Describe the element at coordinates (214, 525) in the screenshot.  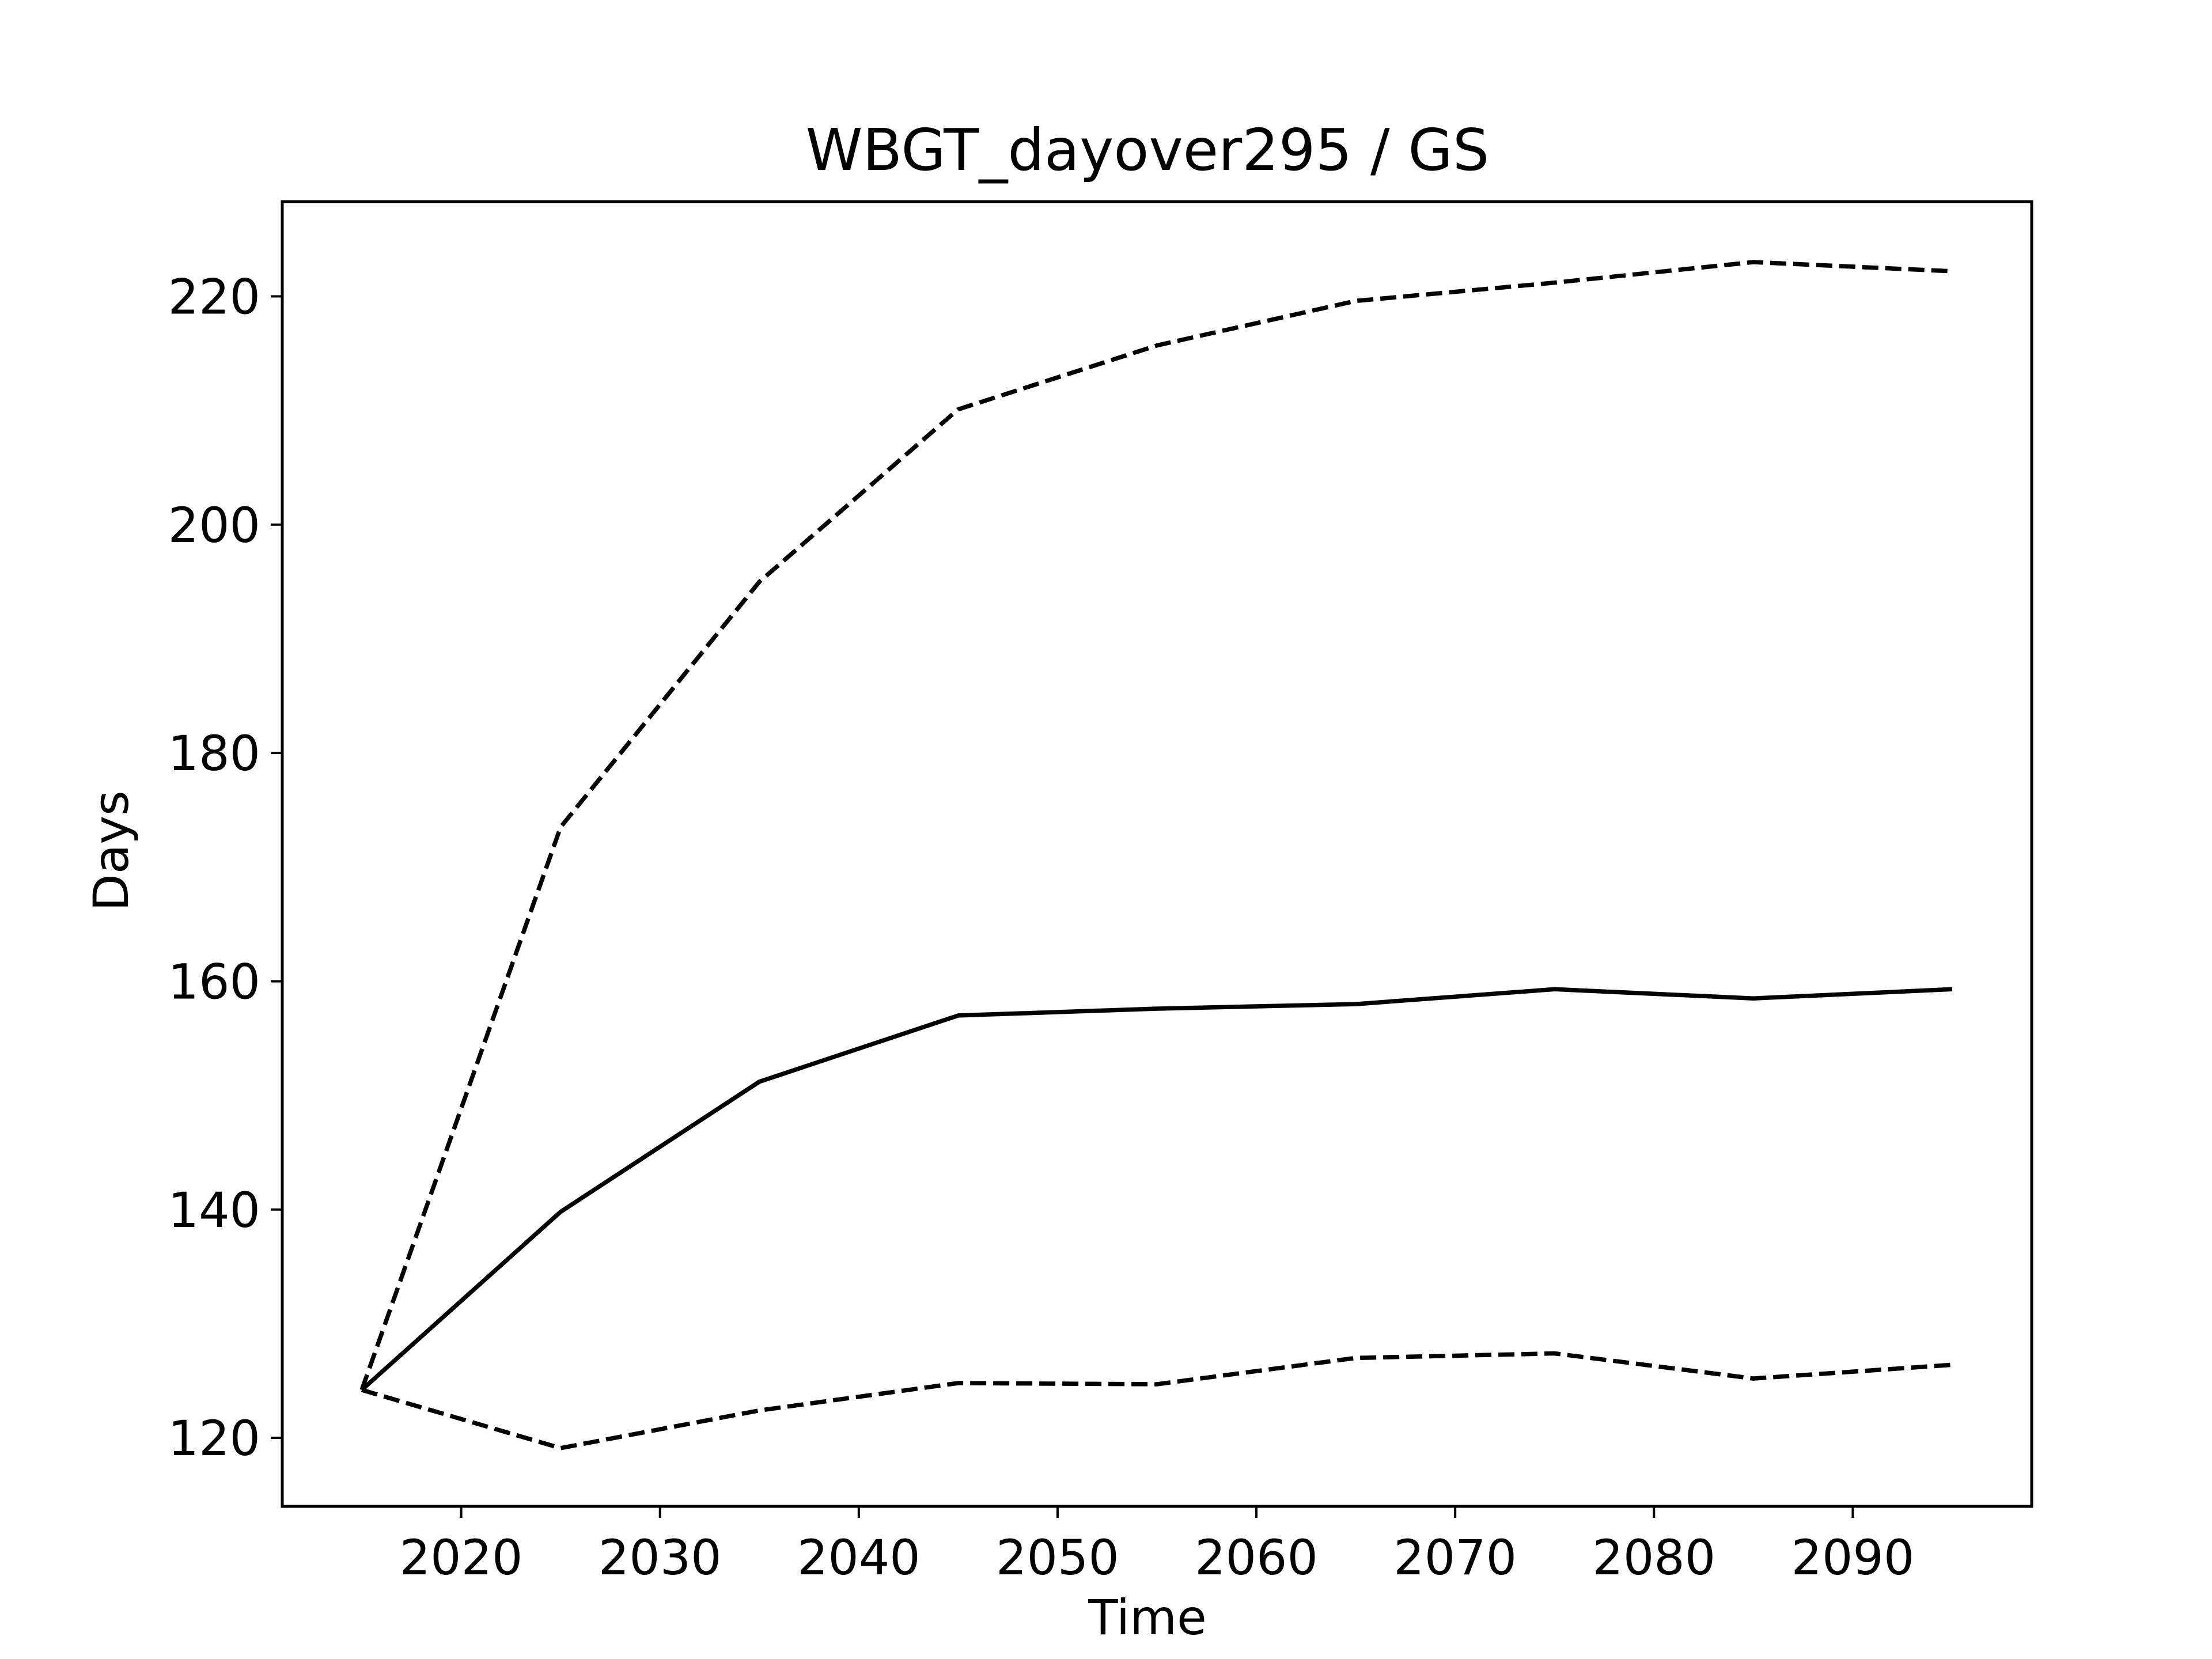
I see `y-tick-label: 200` at that location.